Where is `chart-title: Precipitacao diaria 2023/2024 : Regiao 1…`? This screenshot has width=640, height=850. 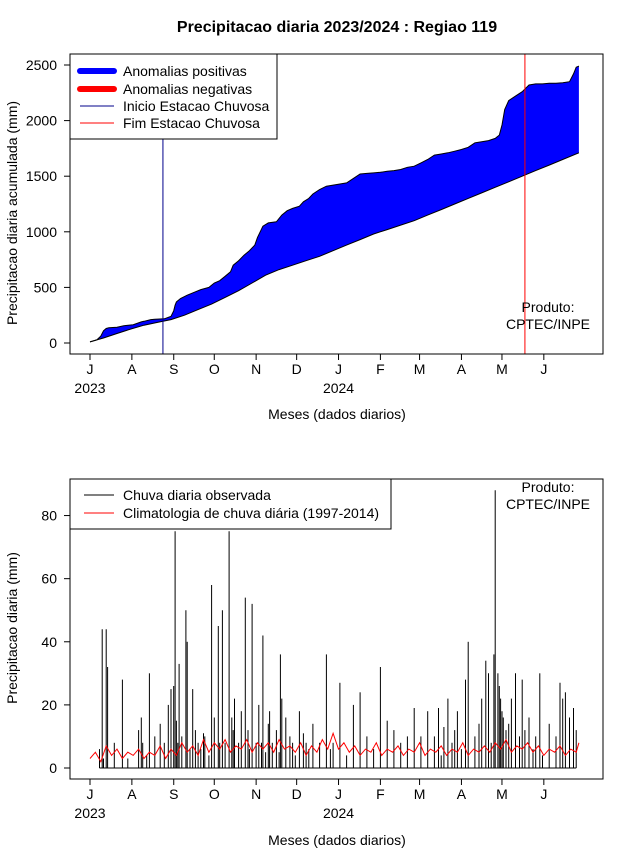 chart-title: Precipitacao diaria 2023/2024 : Regiao 1… is located at coordinates (337, 27).